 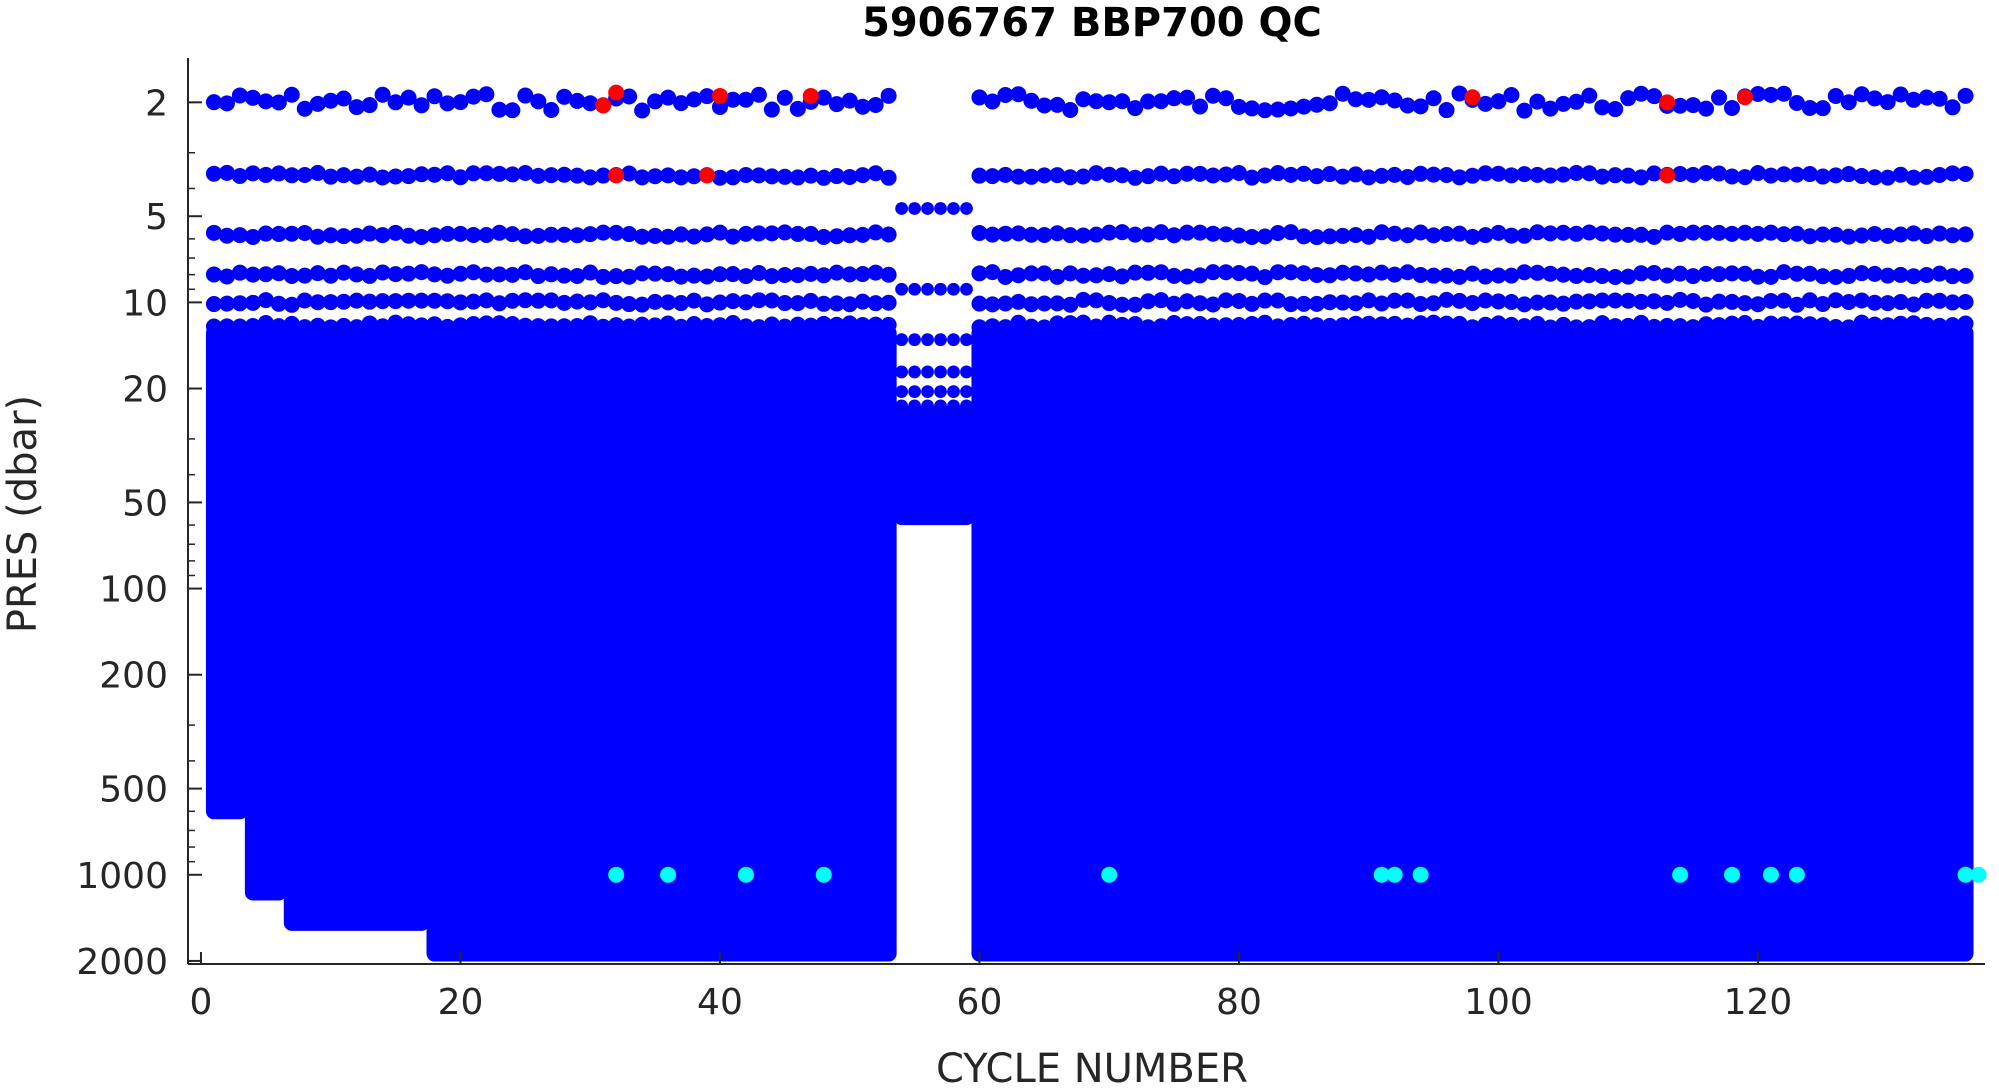 I want to click on x-tick-label: 100, so click(x=1498, y=1002).